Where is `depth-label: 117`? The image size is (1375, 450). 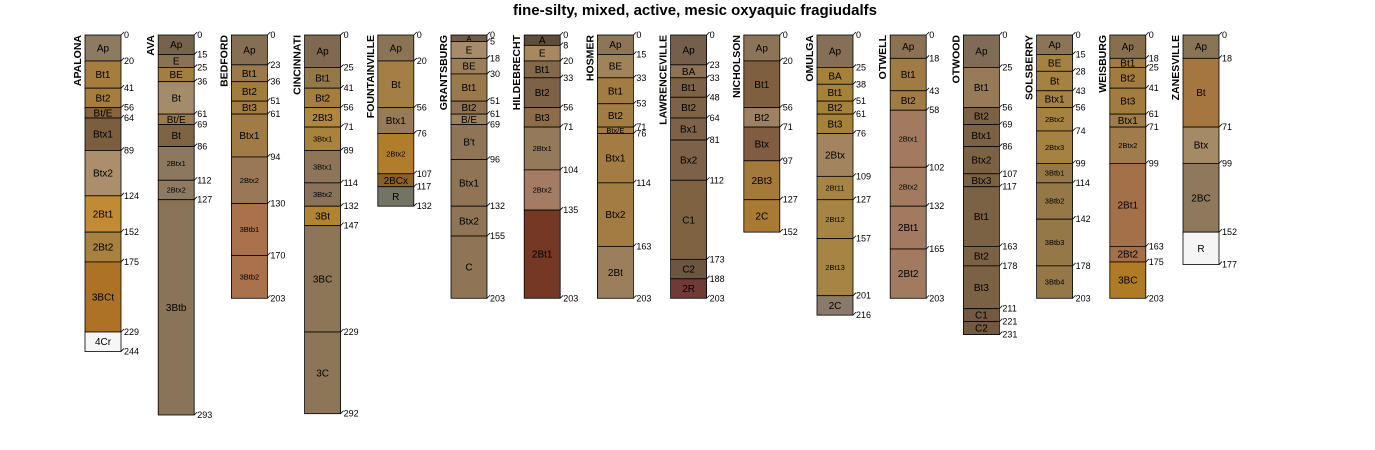 depth-label: 117 is located at coordinates (424, 187).